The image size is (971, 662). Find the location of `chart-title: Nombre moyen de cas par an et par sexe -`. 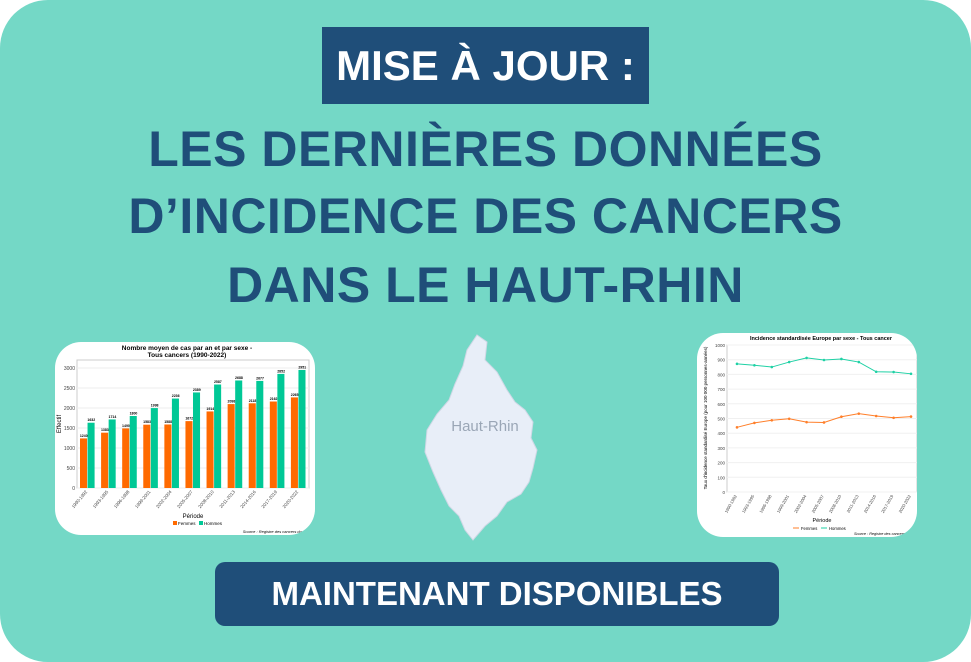

chart-title: Nombre moyen de cas par an et par sexe - is located at coordinates (187, 348).